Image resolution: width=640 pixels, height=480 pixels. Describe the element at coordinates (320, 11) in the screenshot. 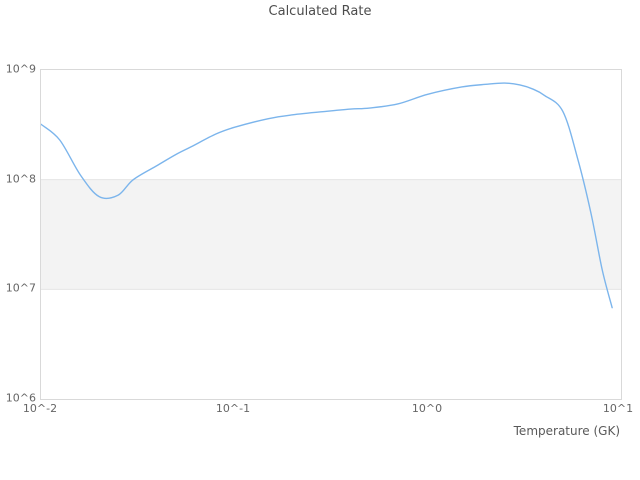

I see `chart-title: Calculated Rate` at that location.